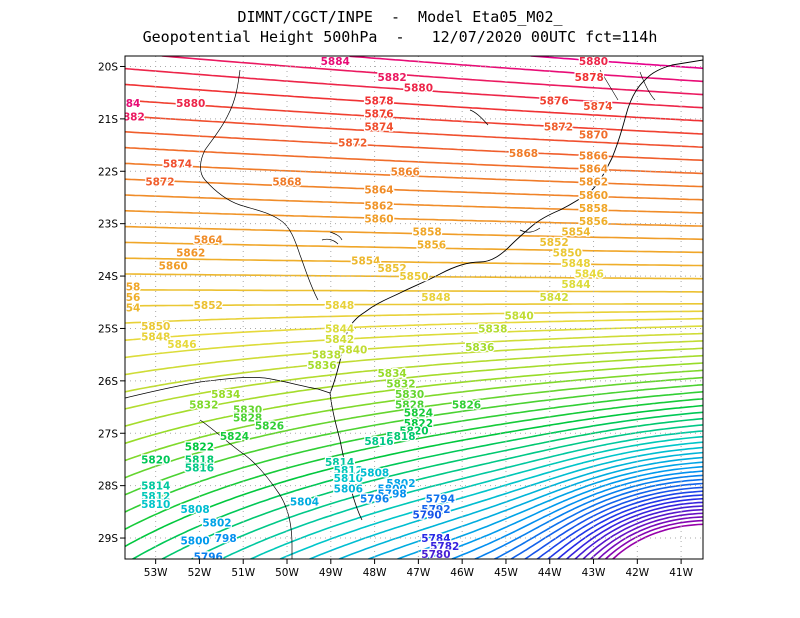 The width and height of the screenshot is (800, 618). Describe the element at coordinates (129, 309) in the screenshot. I see `contour-label: 854` at that location.